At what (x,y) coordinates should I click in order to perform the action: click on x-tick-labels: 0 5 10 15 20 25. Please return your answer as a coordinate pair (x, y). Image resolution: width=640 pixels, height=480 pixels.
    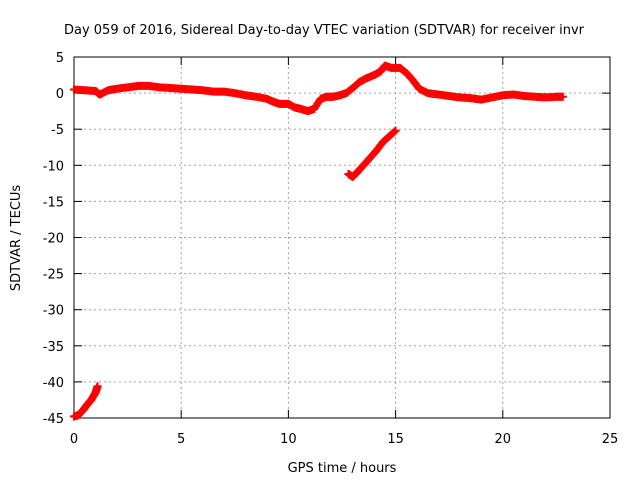
    Looking at the image, I should click on (344, 439).